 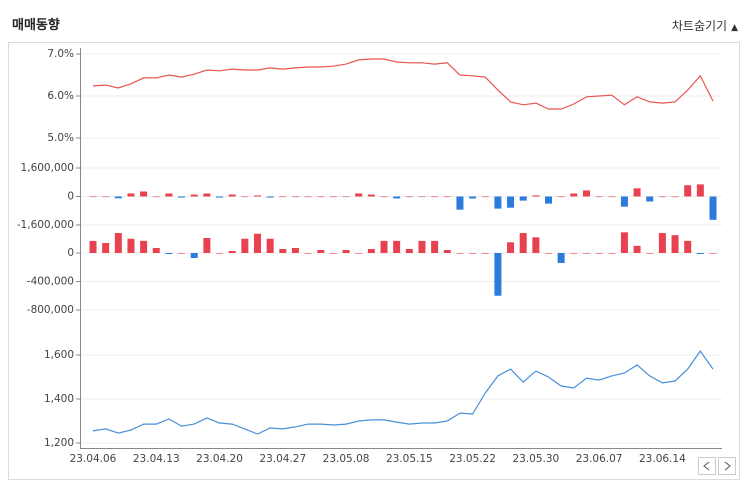 What do you see at coordinates (699, 26) in the screenshot?
I see `toggle-label: 차트숨기기` at bounding box center [699, 26].